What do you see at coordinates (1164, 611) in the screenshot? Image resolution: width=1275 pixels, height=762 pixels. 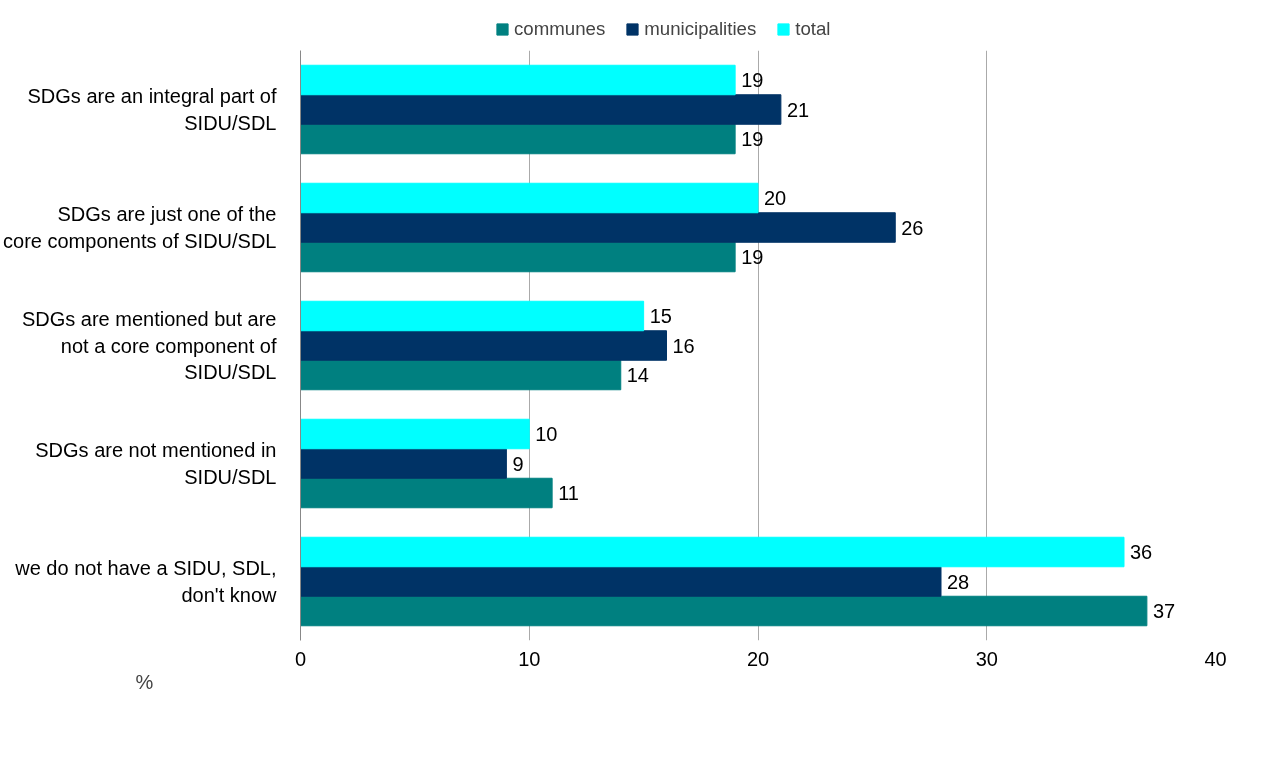 I see `data-label: 37` at bounding box center [1164, 611].